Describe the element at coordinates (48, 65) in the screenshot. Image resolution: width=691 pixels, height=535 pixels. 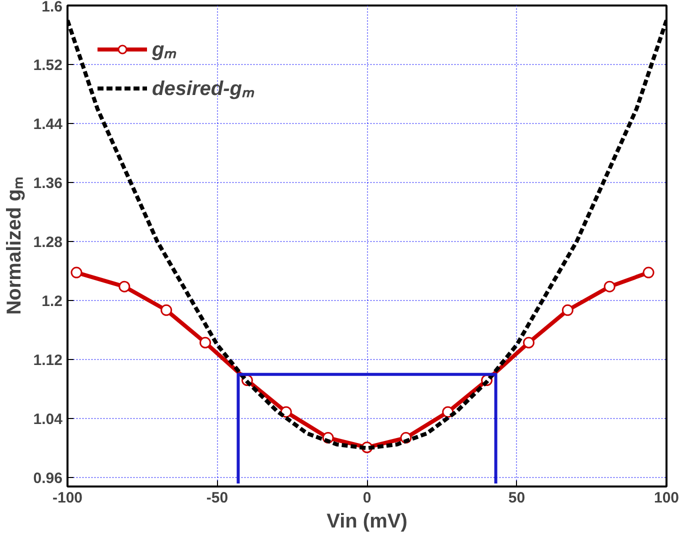
I see `y-tick-label: 1.52` at that location.